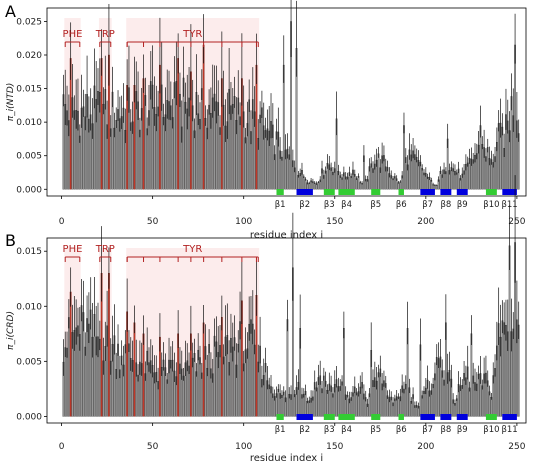 The image size is (550, 463). I want to click on group-label-trp: TRP, so click(105, 249).